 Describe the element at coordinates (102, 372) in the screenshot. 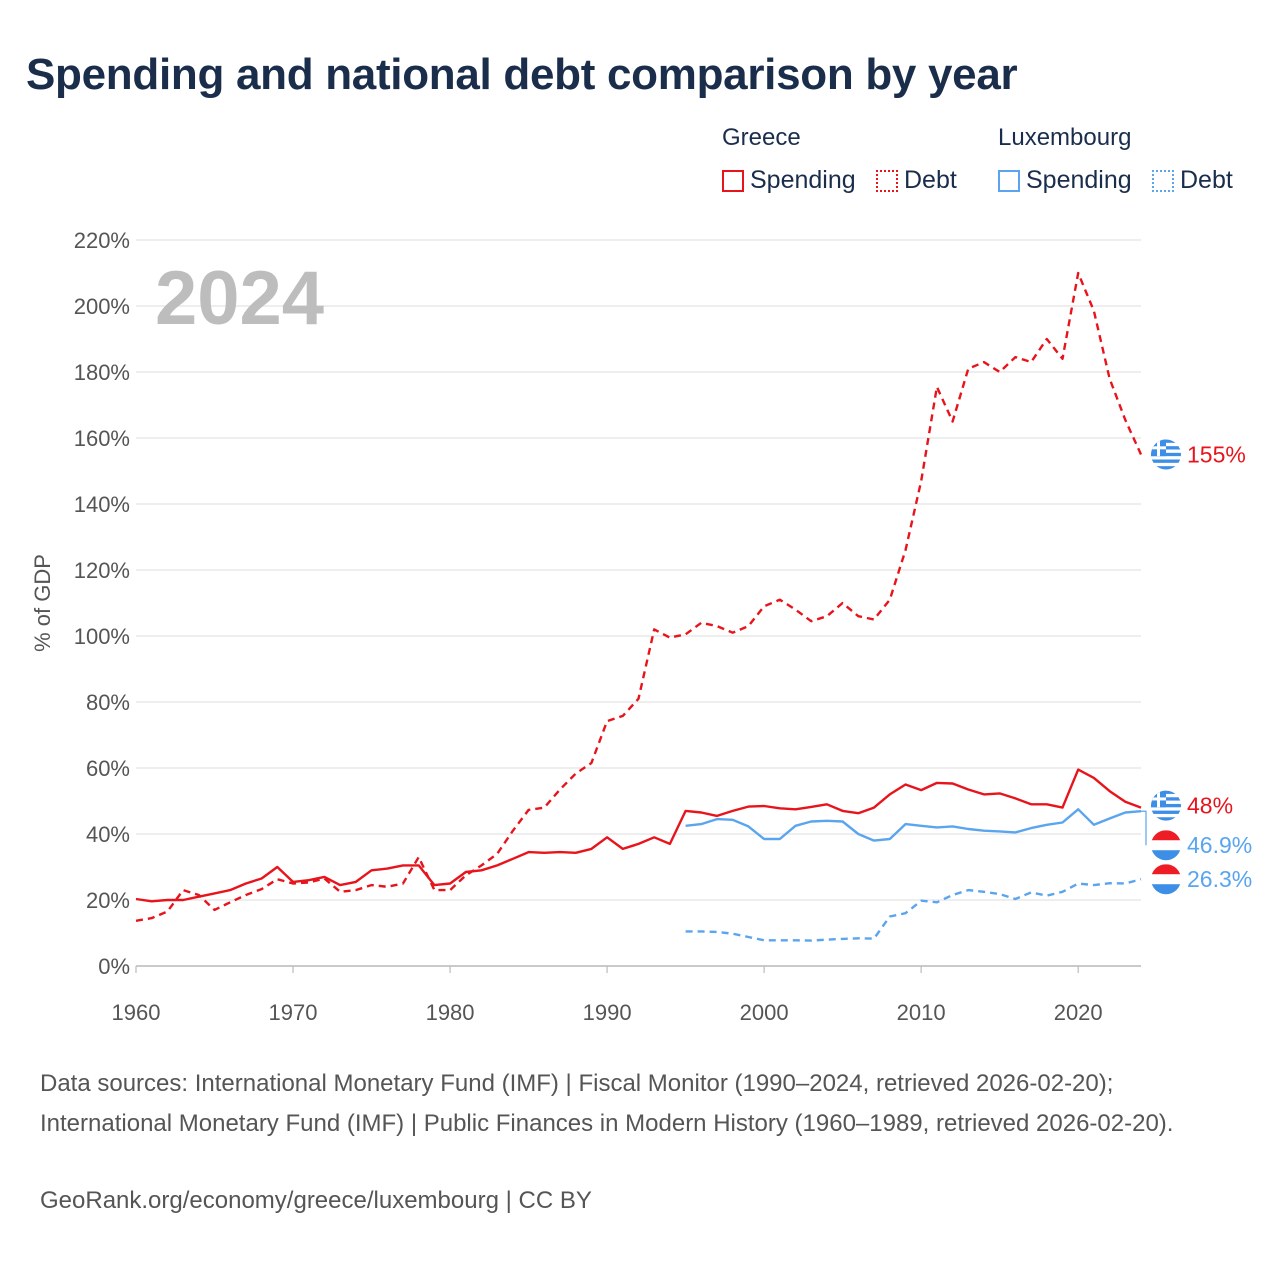

I see `y-tick-label: 180%` at that location.